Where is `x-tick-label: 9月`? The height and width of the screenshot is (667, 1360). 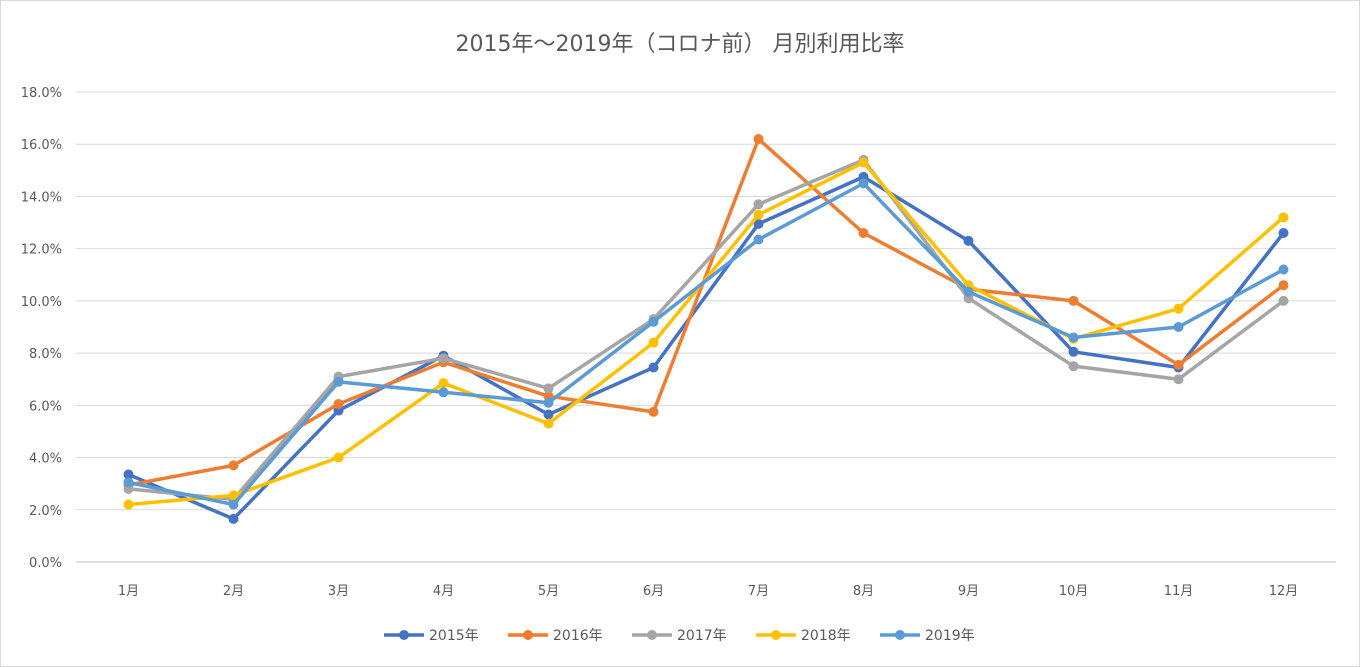
x-tick-label: 9月 is located at coordinates (968, 591).